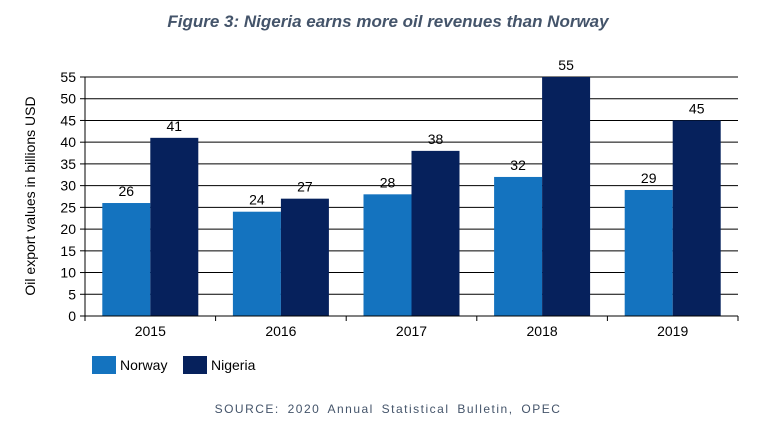 The image size is (776, 427). What do you see at coordinates (174, 365) in the screenshot?
I see `legend: Norway Nigeria` at bounding box center [174, 365].